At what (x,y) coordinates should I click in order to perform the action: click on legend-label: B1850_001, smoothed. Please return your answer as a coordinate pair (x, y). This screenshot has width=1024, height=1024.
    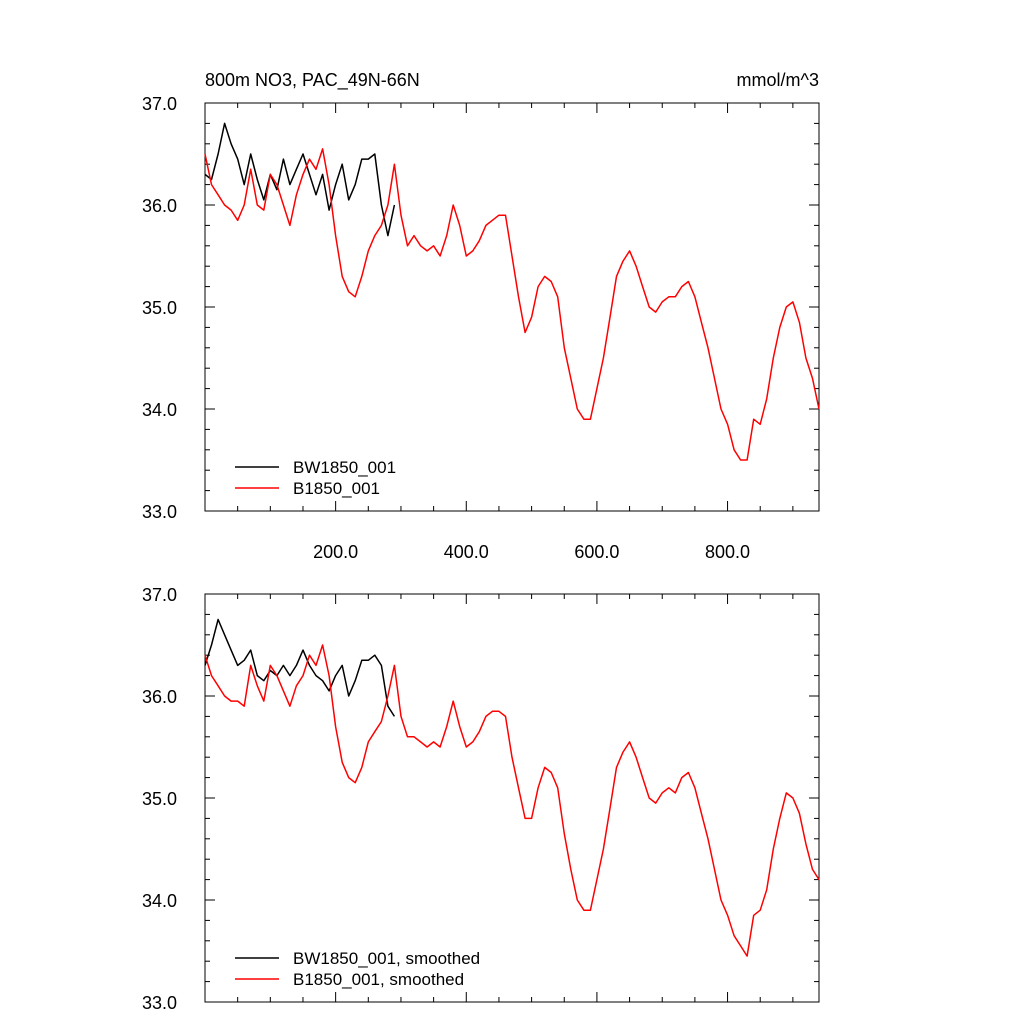
    Looking at the image, I should click on (378, 979).